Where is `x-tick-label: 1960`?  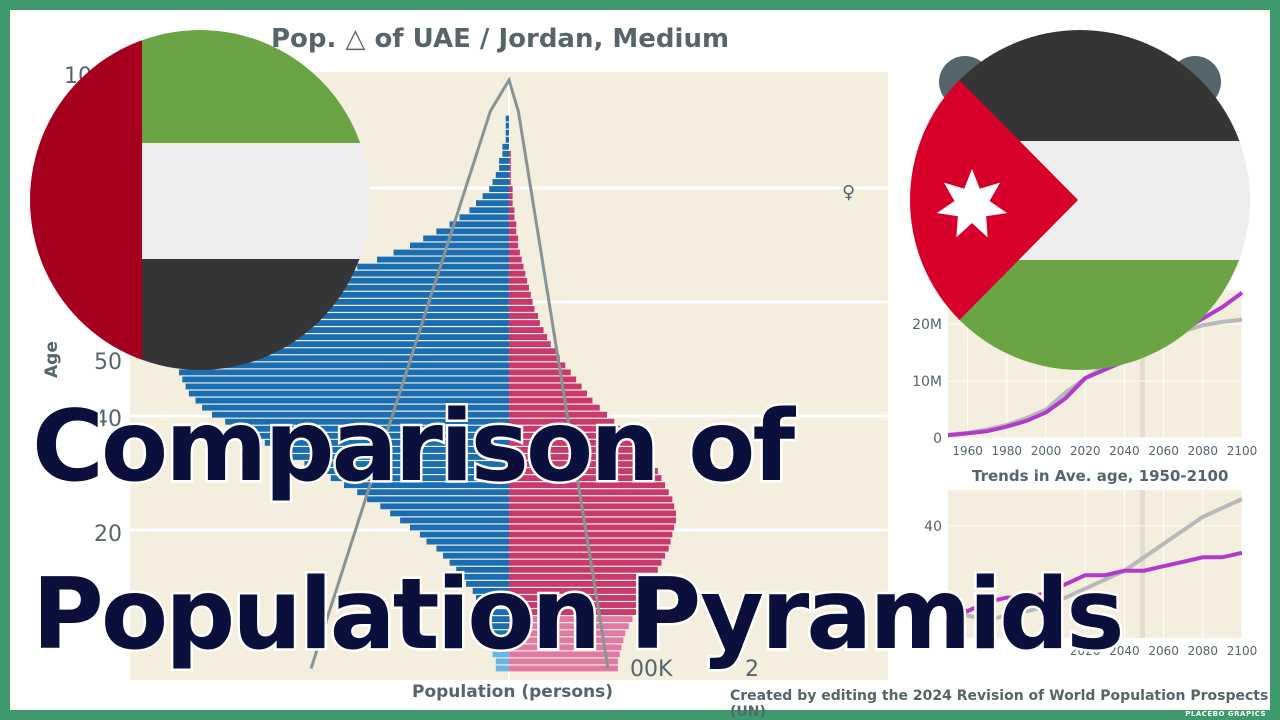 x-tick-label: 1960 is located at coordinates (967, 451).